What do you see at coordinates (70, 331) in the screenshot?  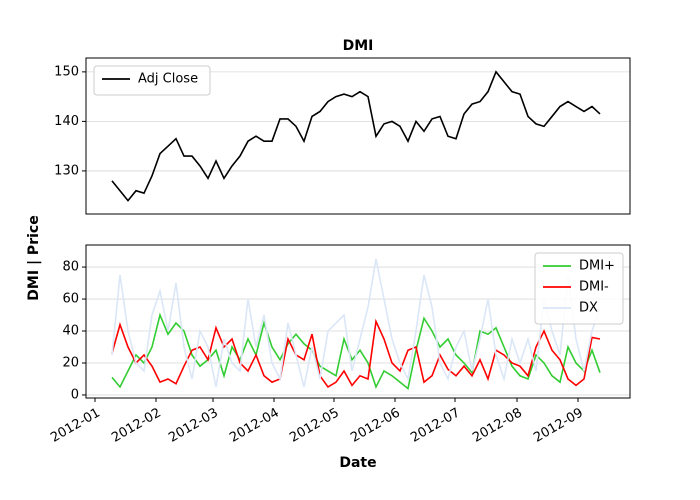 I see `y-tick-label: 40` at bounding box center [70, 331].